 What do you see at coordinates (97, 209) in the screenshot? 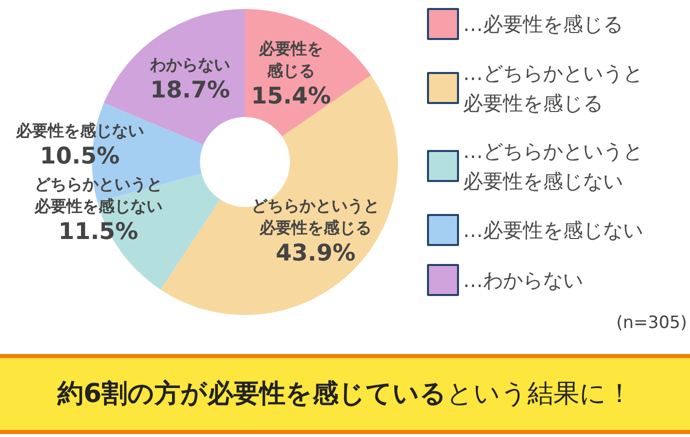
I see `data-label: どちらかというと必要性を感じない 11.5%` at bounding box center [97, 209].